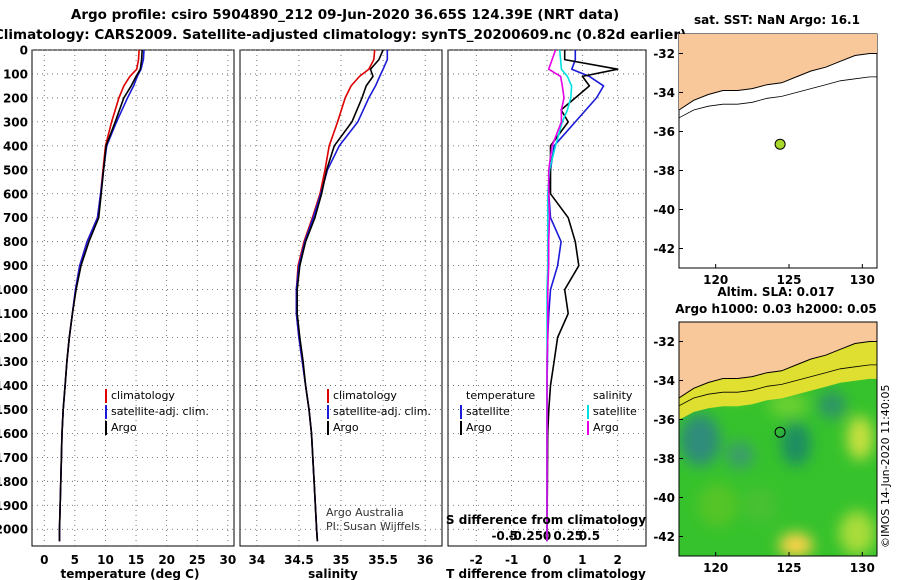 Image resolution: width=900 pixels, height=580 pixels. What do you see at coordinates (15, 194) in the screenshot?
I see `depth-tick-label: 600` at bounding box center [15, 194].